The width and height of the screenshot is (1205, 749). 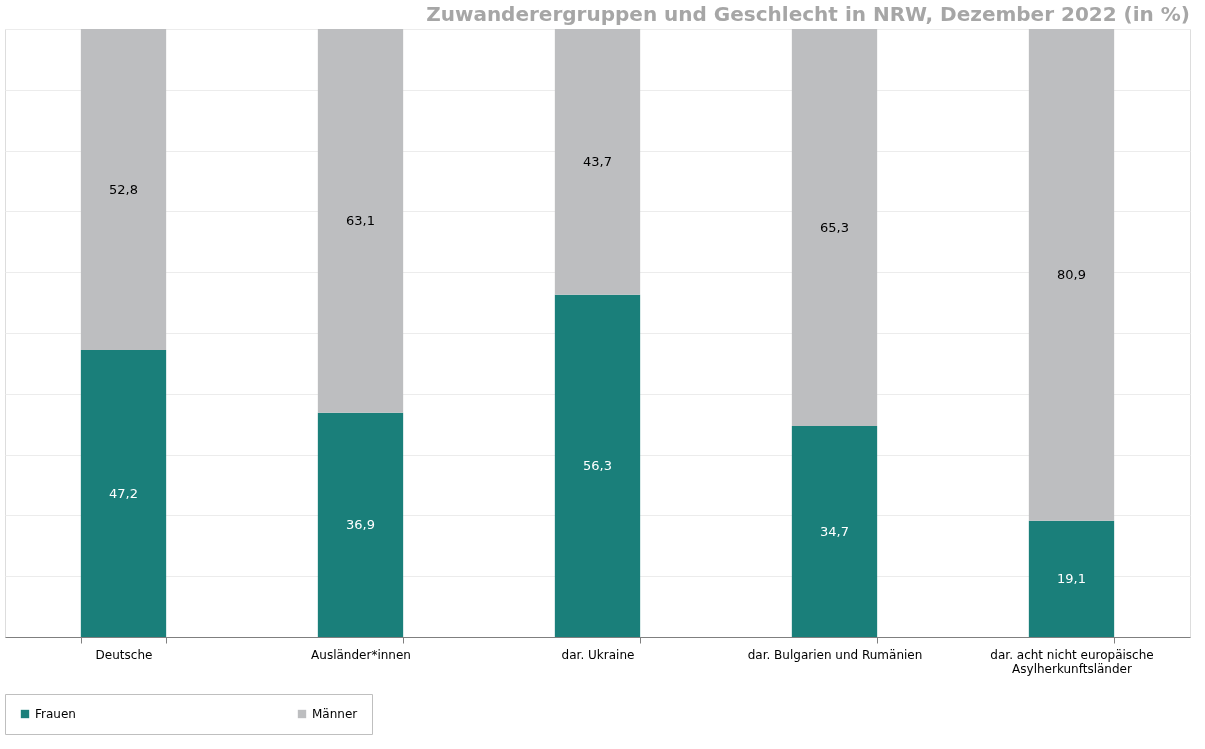 I want to click on legend-label: Männer, so click(x=335, y=714).